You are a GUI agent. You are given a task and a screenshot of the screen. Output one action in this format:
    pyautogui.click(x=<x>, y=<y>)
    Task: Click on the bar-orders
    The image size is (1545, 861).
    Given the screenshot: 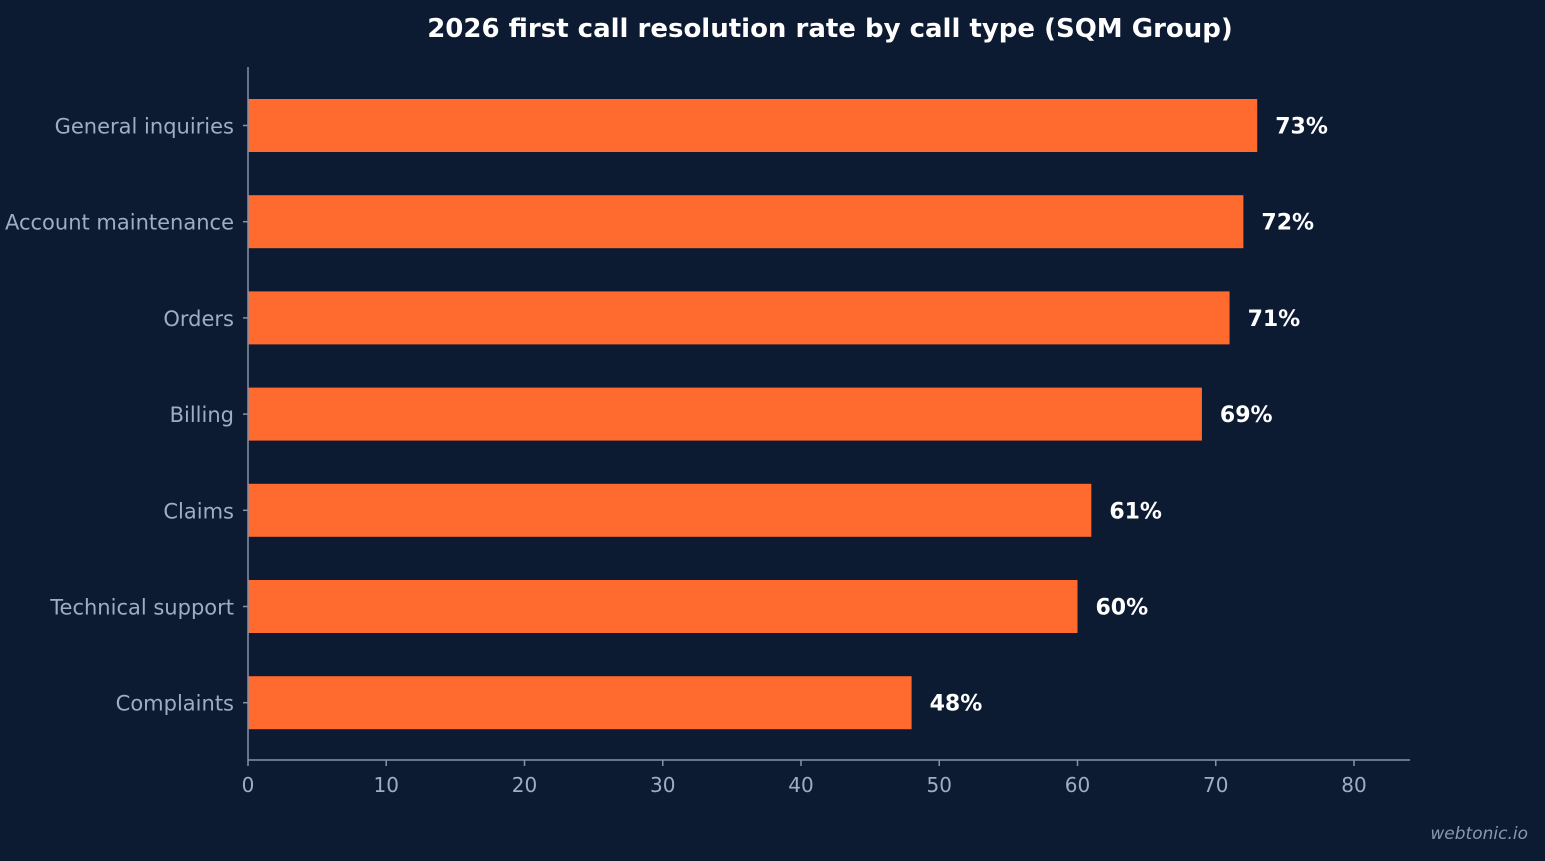 What is the action you would take?
    pyautogui.click(x=739, y=318)
    